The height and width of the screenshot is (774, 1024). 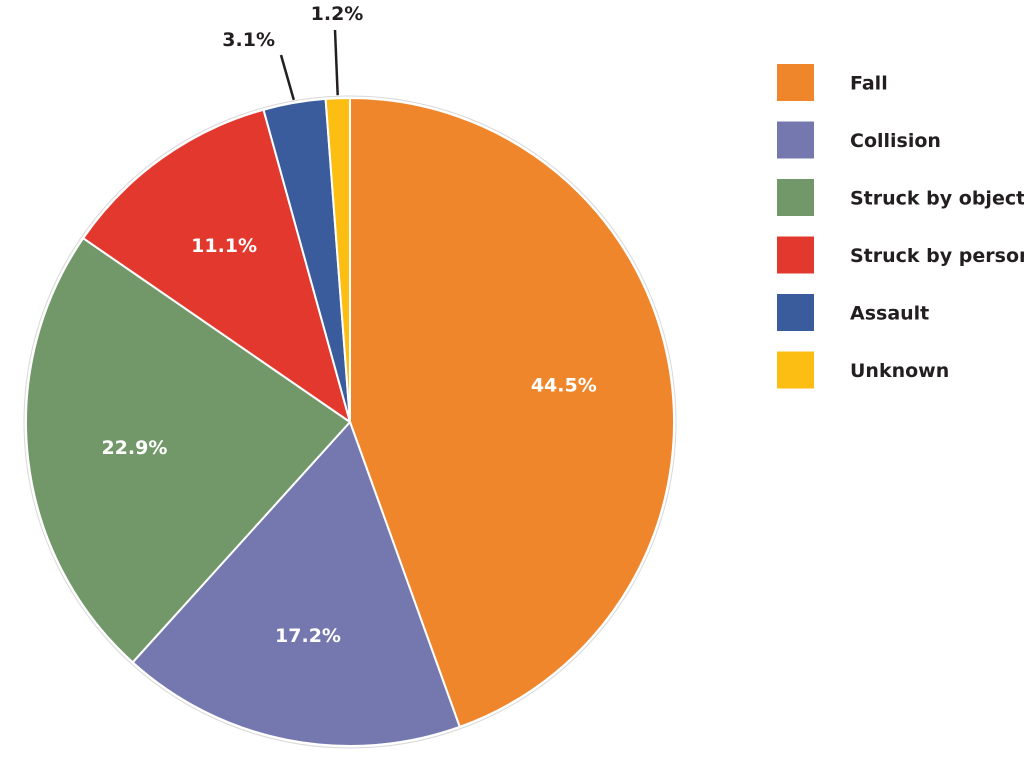 What do you see at coordinates (889, 314) in the screenshot?
I see `legend-label-assault: Assault` at bounding box center [889, 314].